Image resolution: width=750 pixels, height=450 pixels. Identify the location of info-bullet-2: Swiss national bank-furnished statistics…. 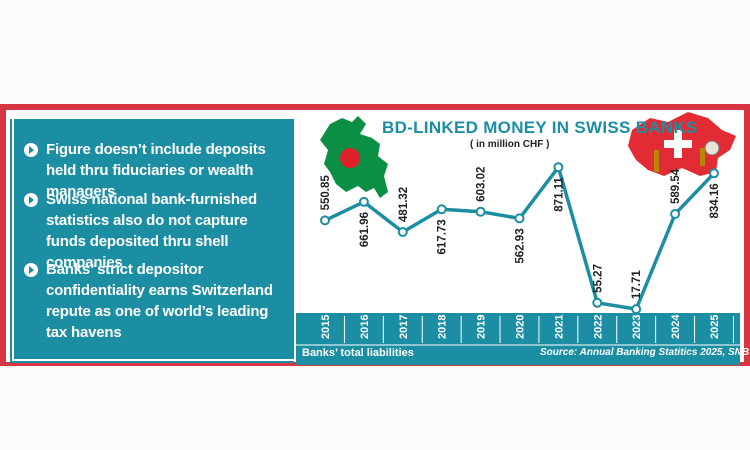
(155, 231).